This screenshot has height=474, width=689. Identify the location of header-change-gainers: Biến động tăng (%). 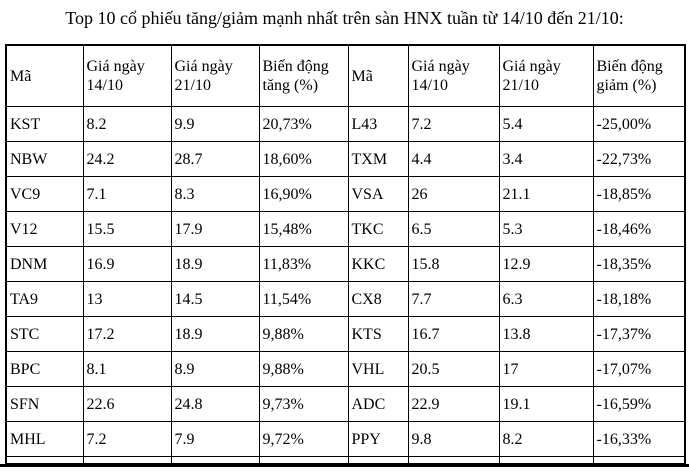
(303, 75).